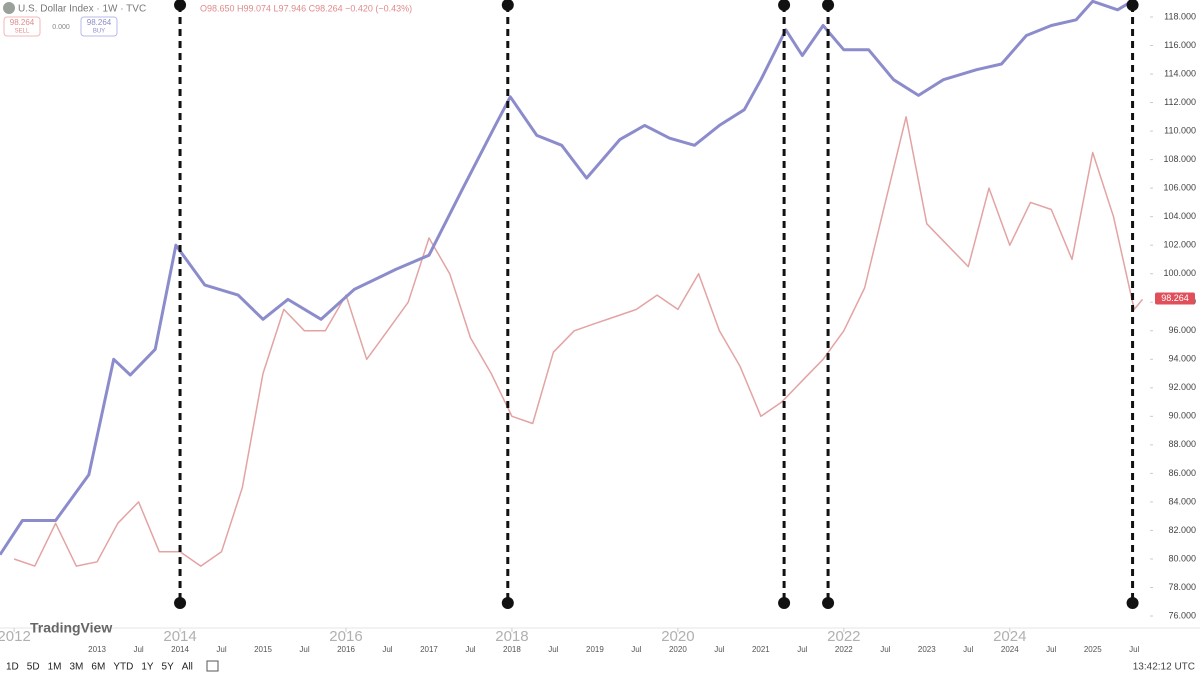  What do you see at coordinates (1180, 130) in the screenshot?
I see `y-tick-label: 110.000` at bounding box center [1180, 130].